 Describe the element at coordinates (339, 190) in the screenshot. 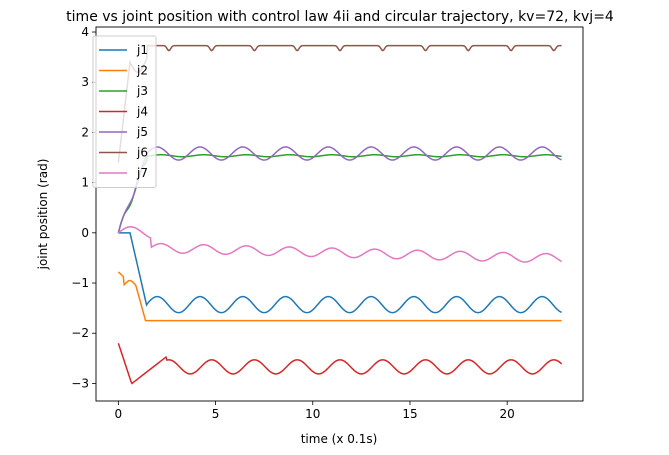

I see `series-line-j5` at that location.